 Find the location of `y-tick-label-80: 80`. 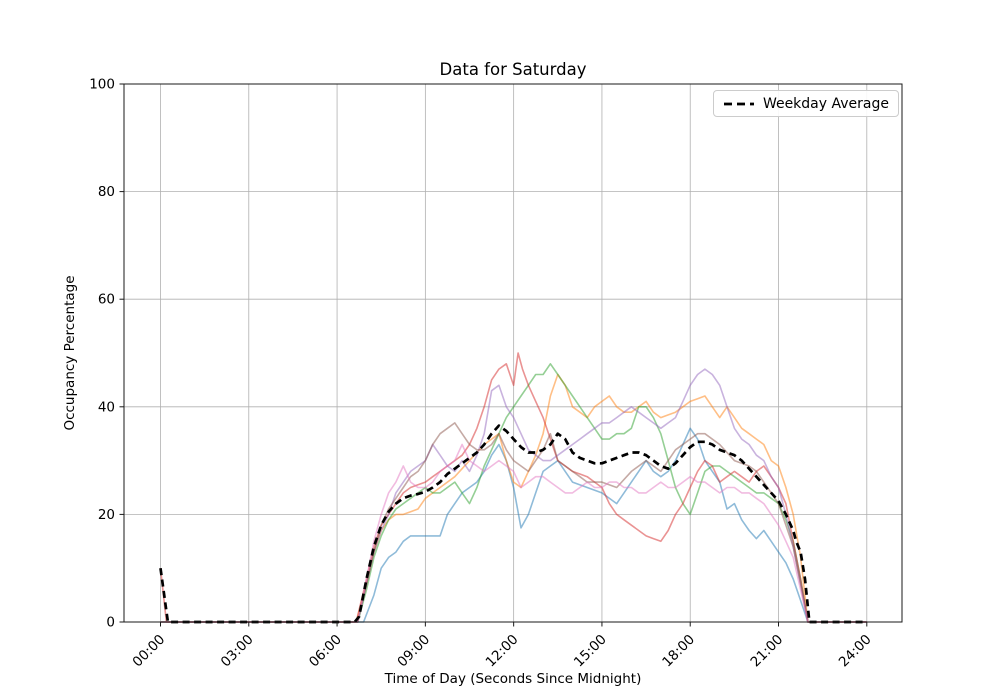

y-tick-label-80: 80 is located at coordinates (106, 192).